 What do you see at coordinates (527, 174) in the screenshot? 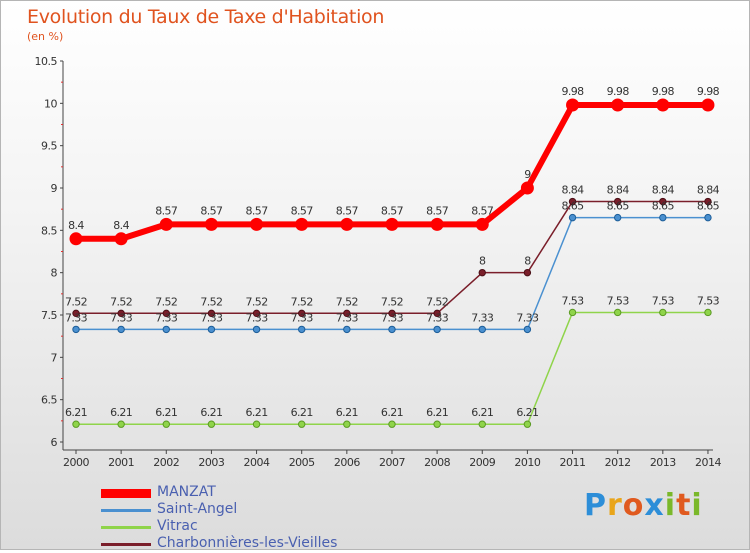
I see `data-label: 9` at bounding box center [527, 174].